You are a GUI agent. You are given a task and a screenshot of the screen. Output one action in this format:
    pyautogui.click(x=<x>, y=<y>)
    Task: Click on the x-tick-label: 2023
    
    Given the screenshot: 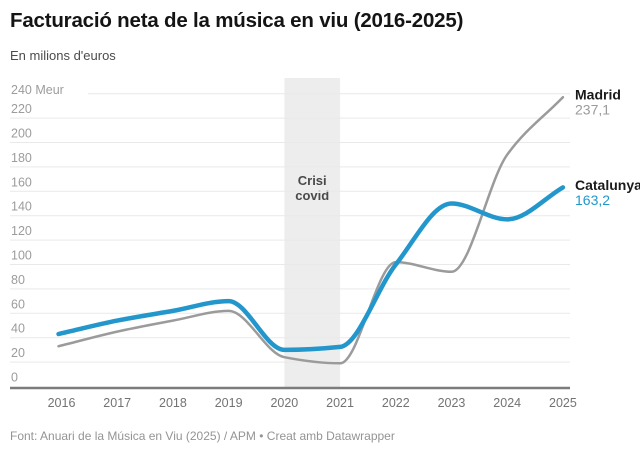 What is the action you would take?
    pyautogui.click(x=452, y=403)
    